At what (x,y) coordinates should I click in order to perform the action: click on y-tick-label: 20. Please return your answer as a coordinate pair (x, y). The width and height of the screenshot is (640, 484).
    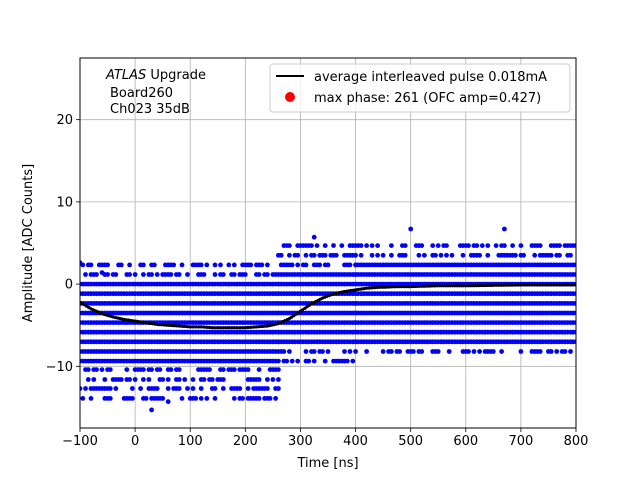
    Looking at the image, I should click on (64, 120).